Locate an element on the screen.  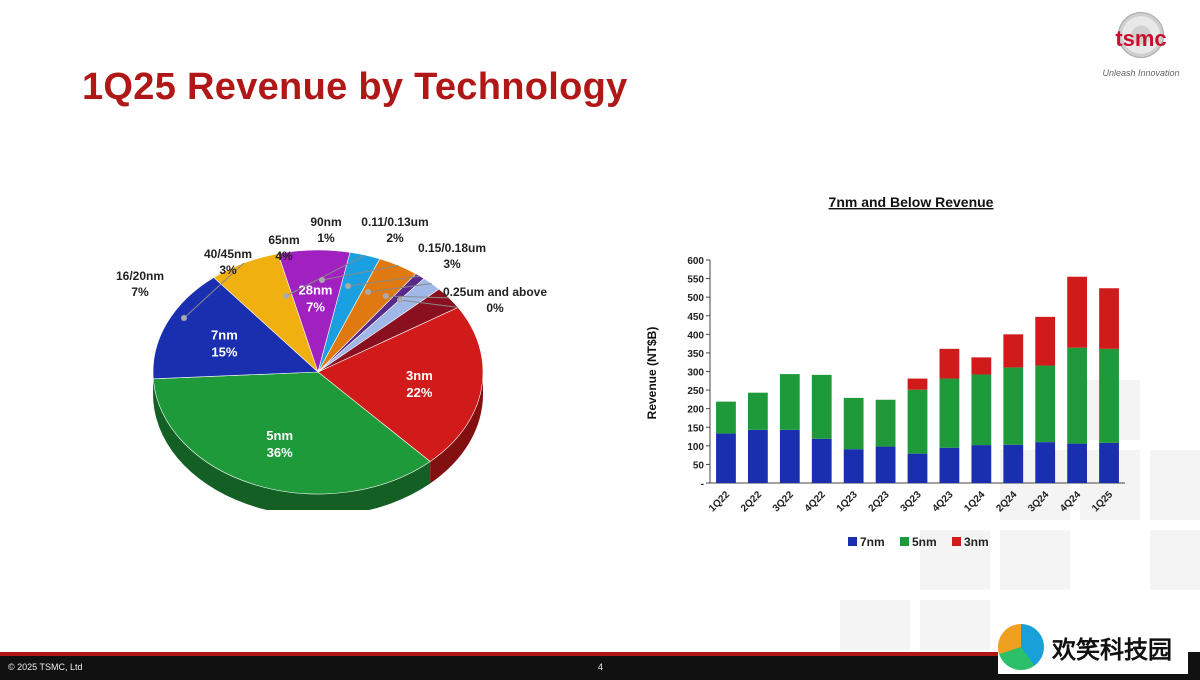
watermark: 欢笑科技园 is located at coordinates (1093, 647).